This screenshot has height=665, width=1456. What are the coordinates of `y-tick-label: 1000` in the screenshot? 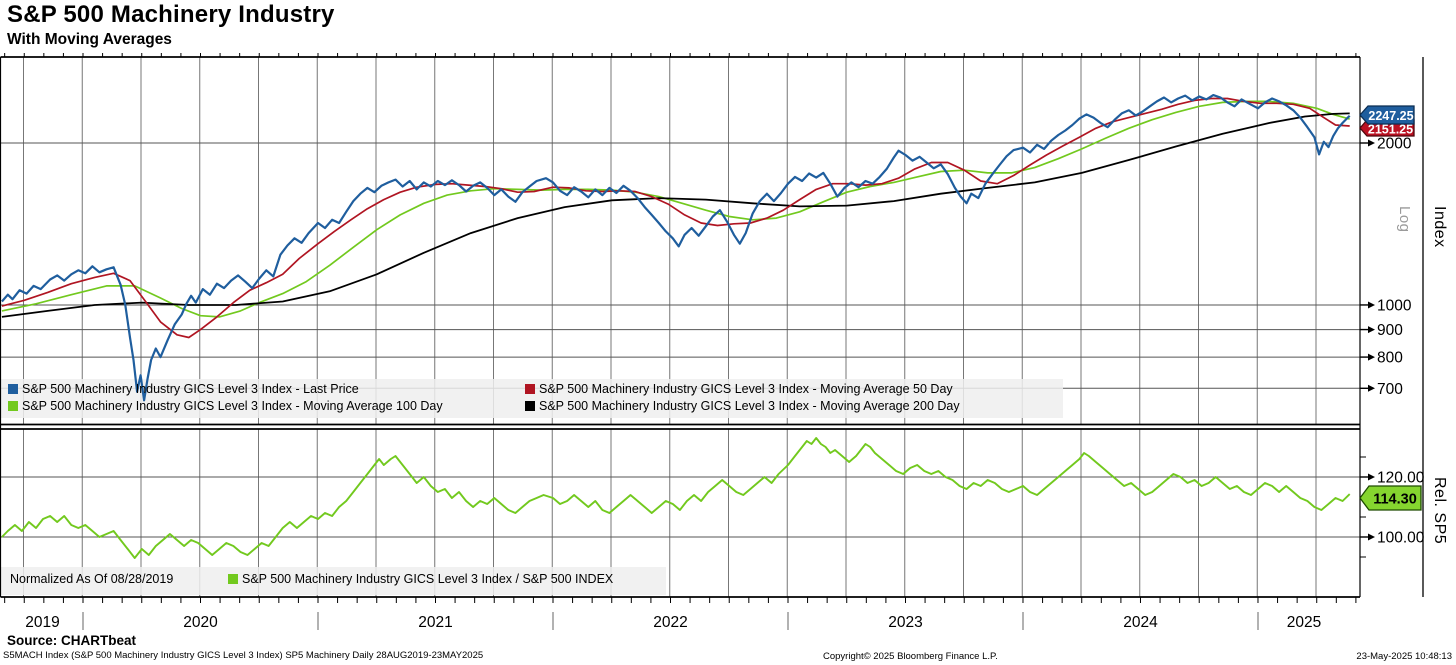 It's located at (1394, 305).